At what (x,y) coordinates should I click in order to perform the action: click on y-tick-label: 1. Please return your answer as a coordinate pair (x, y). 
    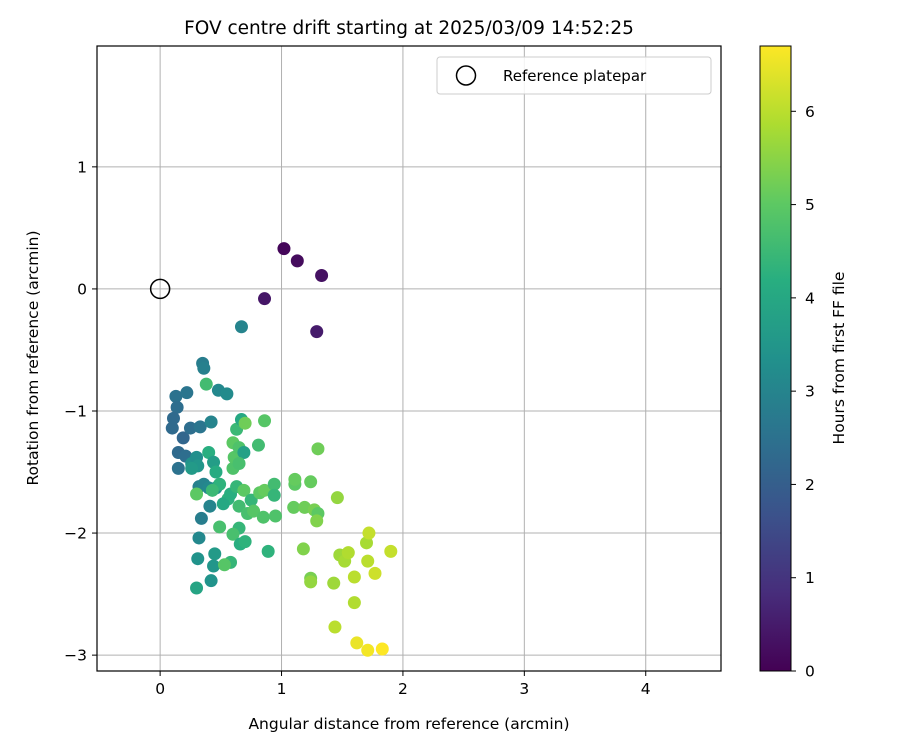
    Looking at the image, I should click on (82, 167).